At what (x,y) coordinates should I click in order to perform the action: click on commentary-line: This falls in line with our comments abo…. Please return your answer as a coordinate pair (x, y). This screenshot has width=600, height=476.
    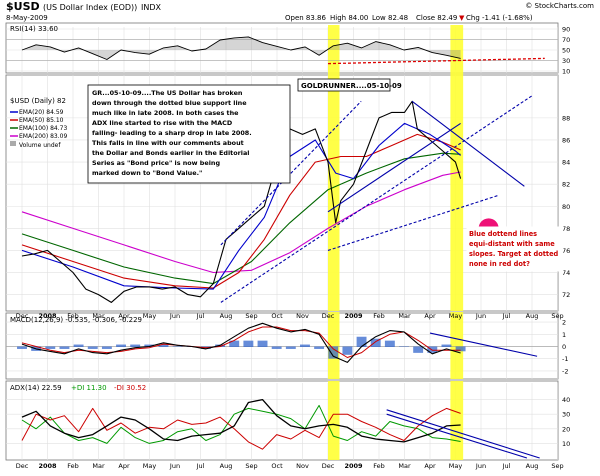
    Looking at the image, I should click on (168, 143).